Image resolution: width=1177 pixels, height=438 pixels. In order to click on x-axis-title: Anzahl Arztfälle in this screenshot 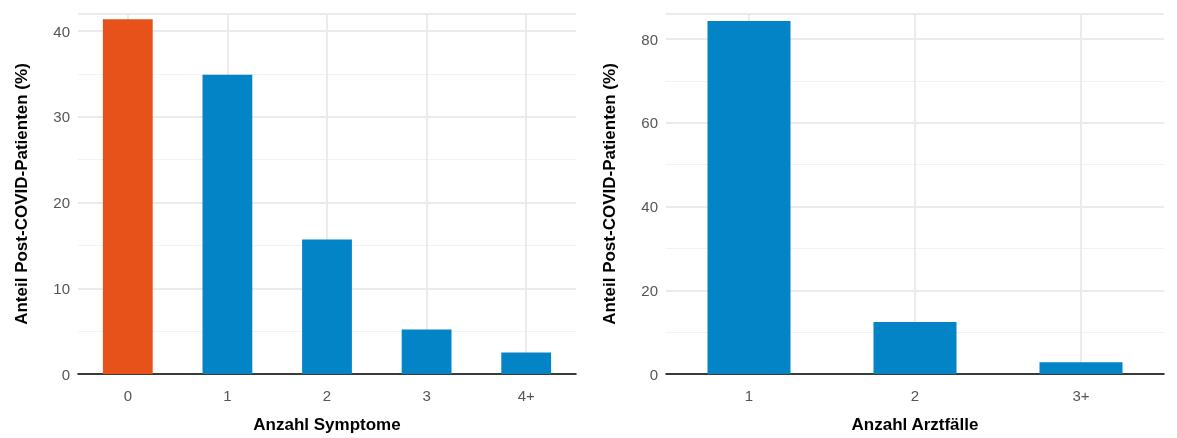, I will do `click(915, 424)`.